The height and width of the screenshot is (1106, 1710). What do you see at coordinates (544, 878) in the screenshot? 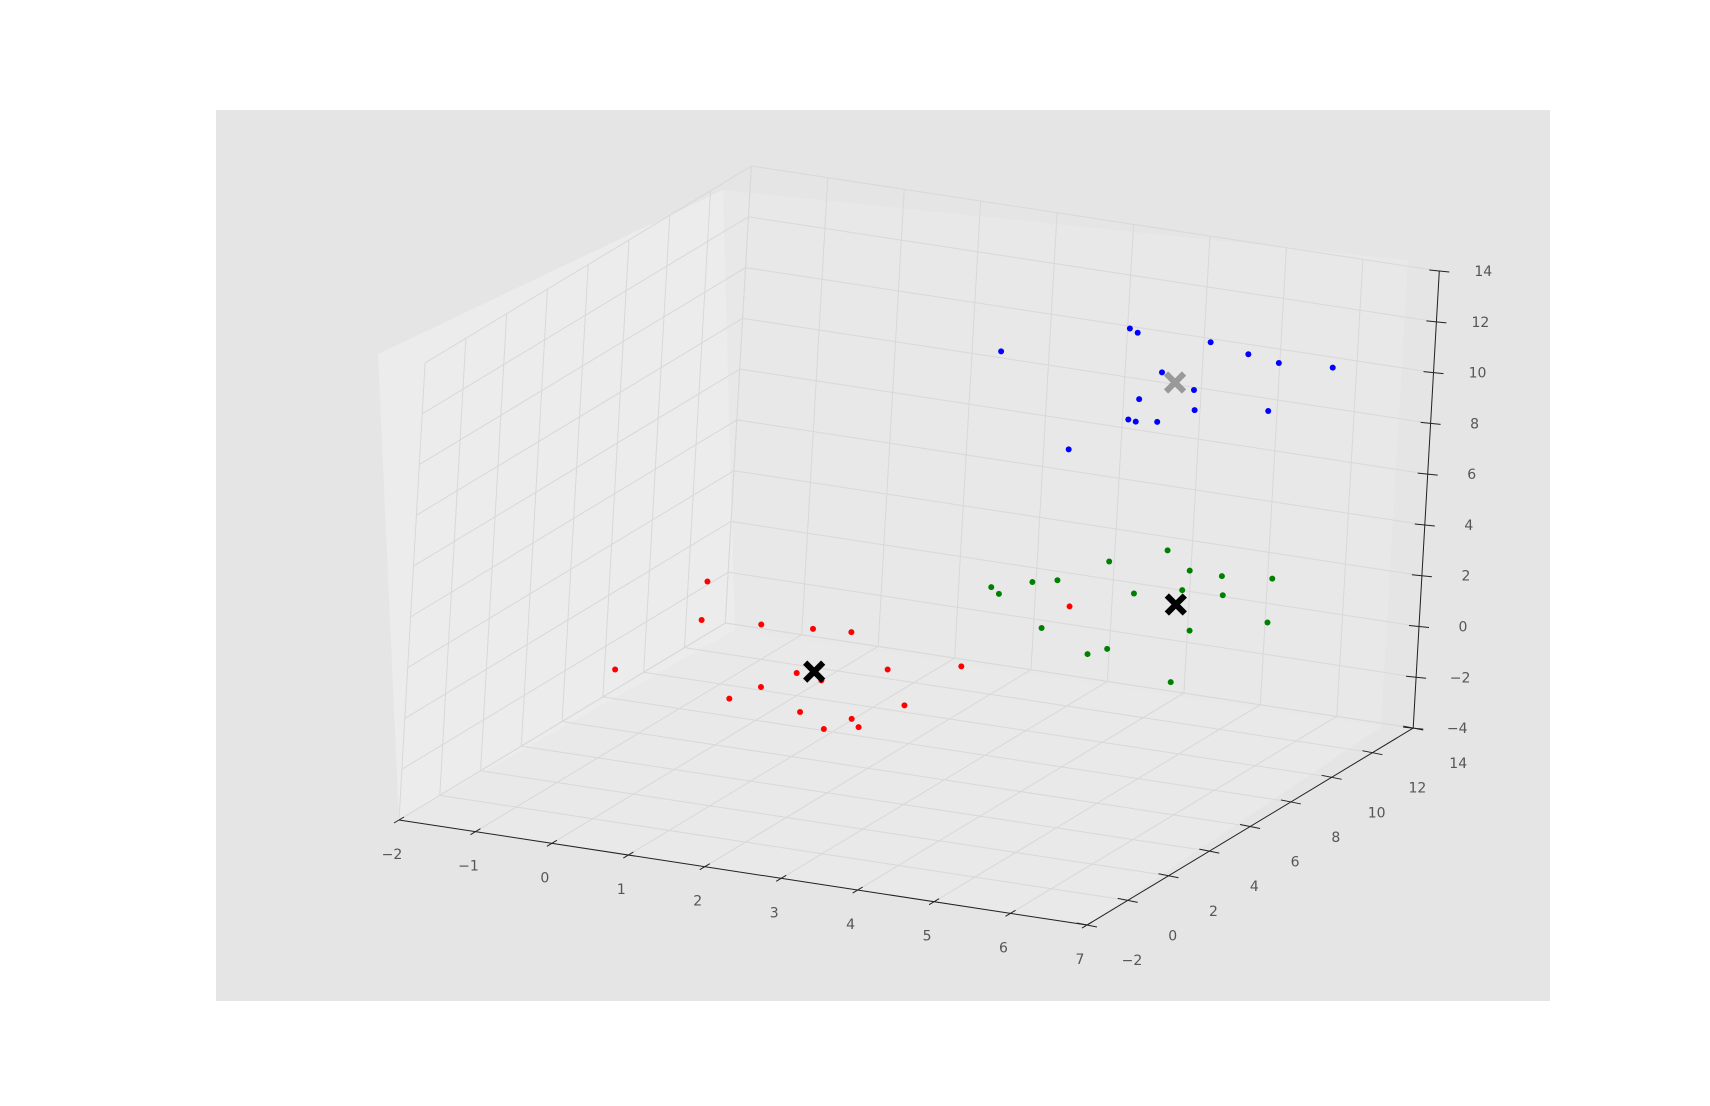
I see `x-tick-label: 0` at bounding box center [544, 878].